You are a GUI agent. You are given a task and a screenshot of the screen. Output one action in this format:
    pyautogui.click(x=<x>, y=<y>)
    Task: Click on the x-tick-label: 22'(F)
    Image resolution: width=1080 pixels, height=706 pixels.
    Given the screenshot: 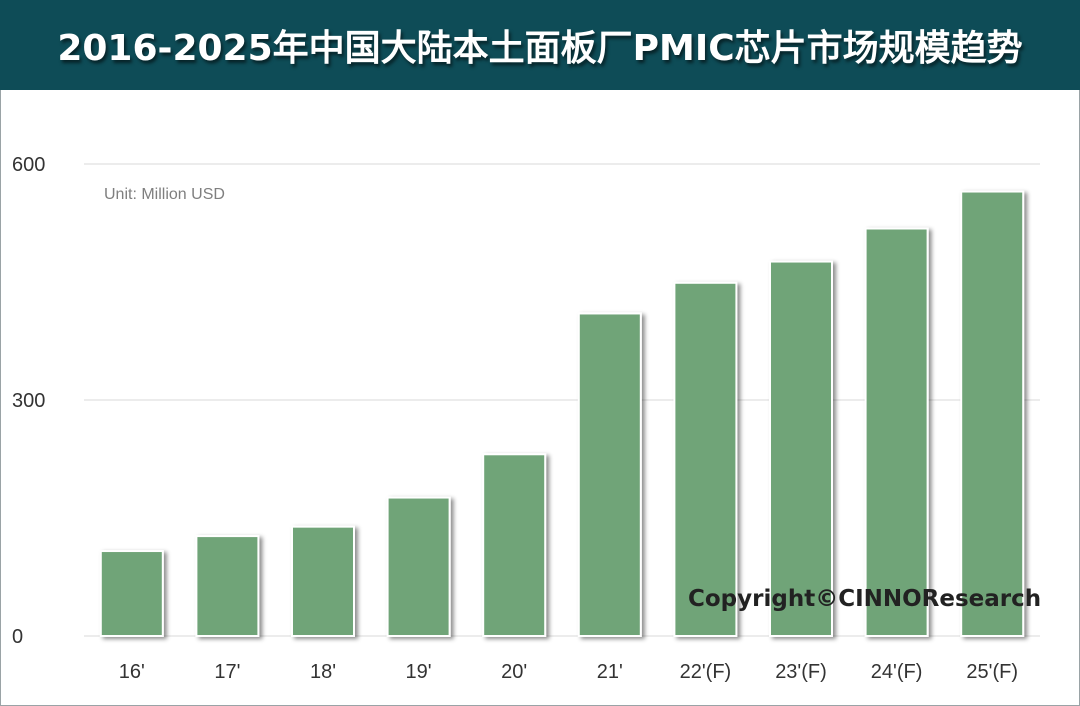 What is the action you would take?
    pyautogui.click(x=706, y=672)
    